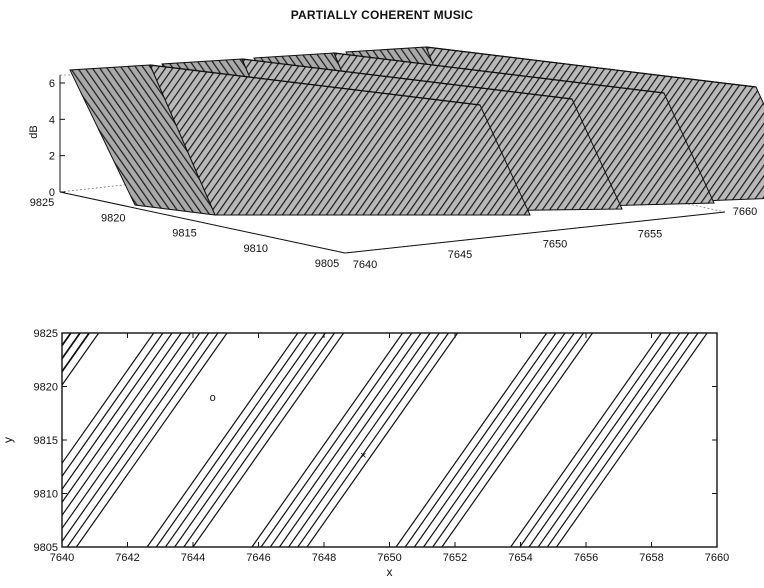  Describe the element at coordinates (717, 558) in the screenshot. I see `x-tick-label: 7660` at that location.